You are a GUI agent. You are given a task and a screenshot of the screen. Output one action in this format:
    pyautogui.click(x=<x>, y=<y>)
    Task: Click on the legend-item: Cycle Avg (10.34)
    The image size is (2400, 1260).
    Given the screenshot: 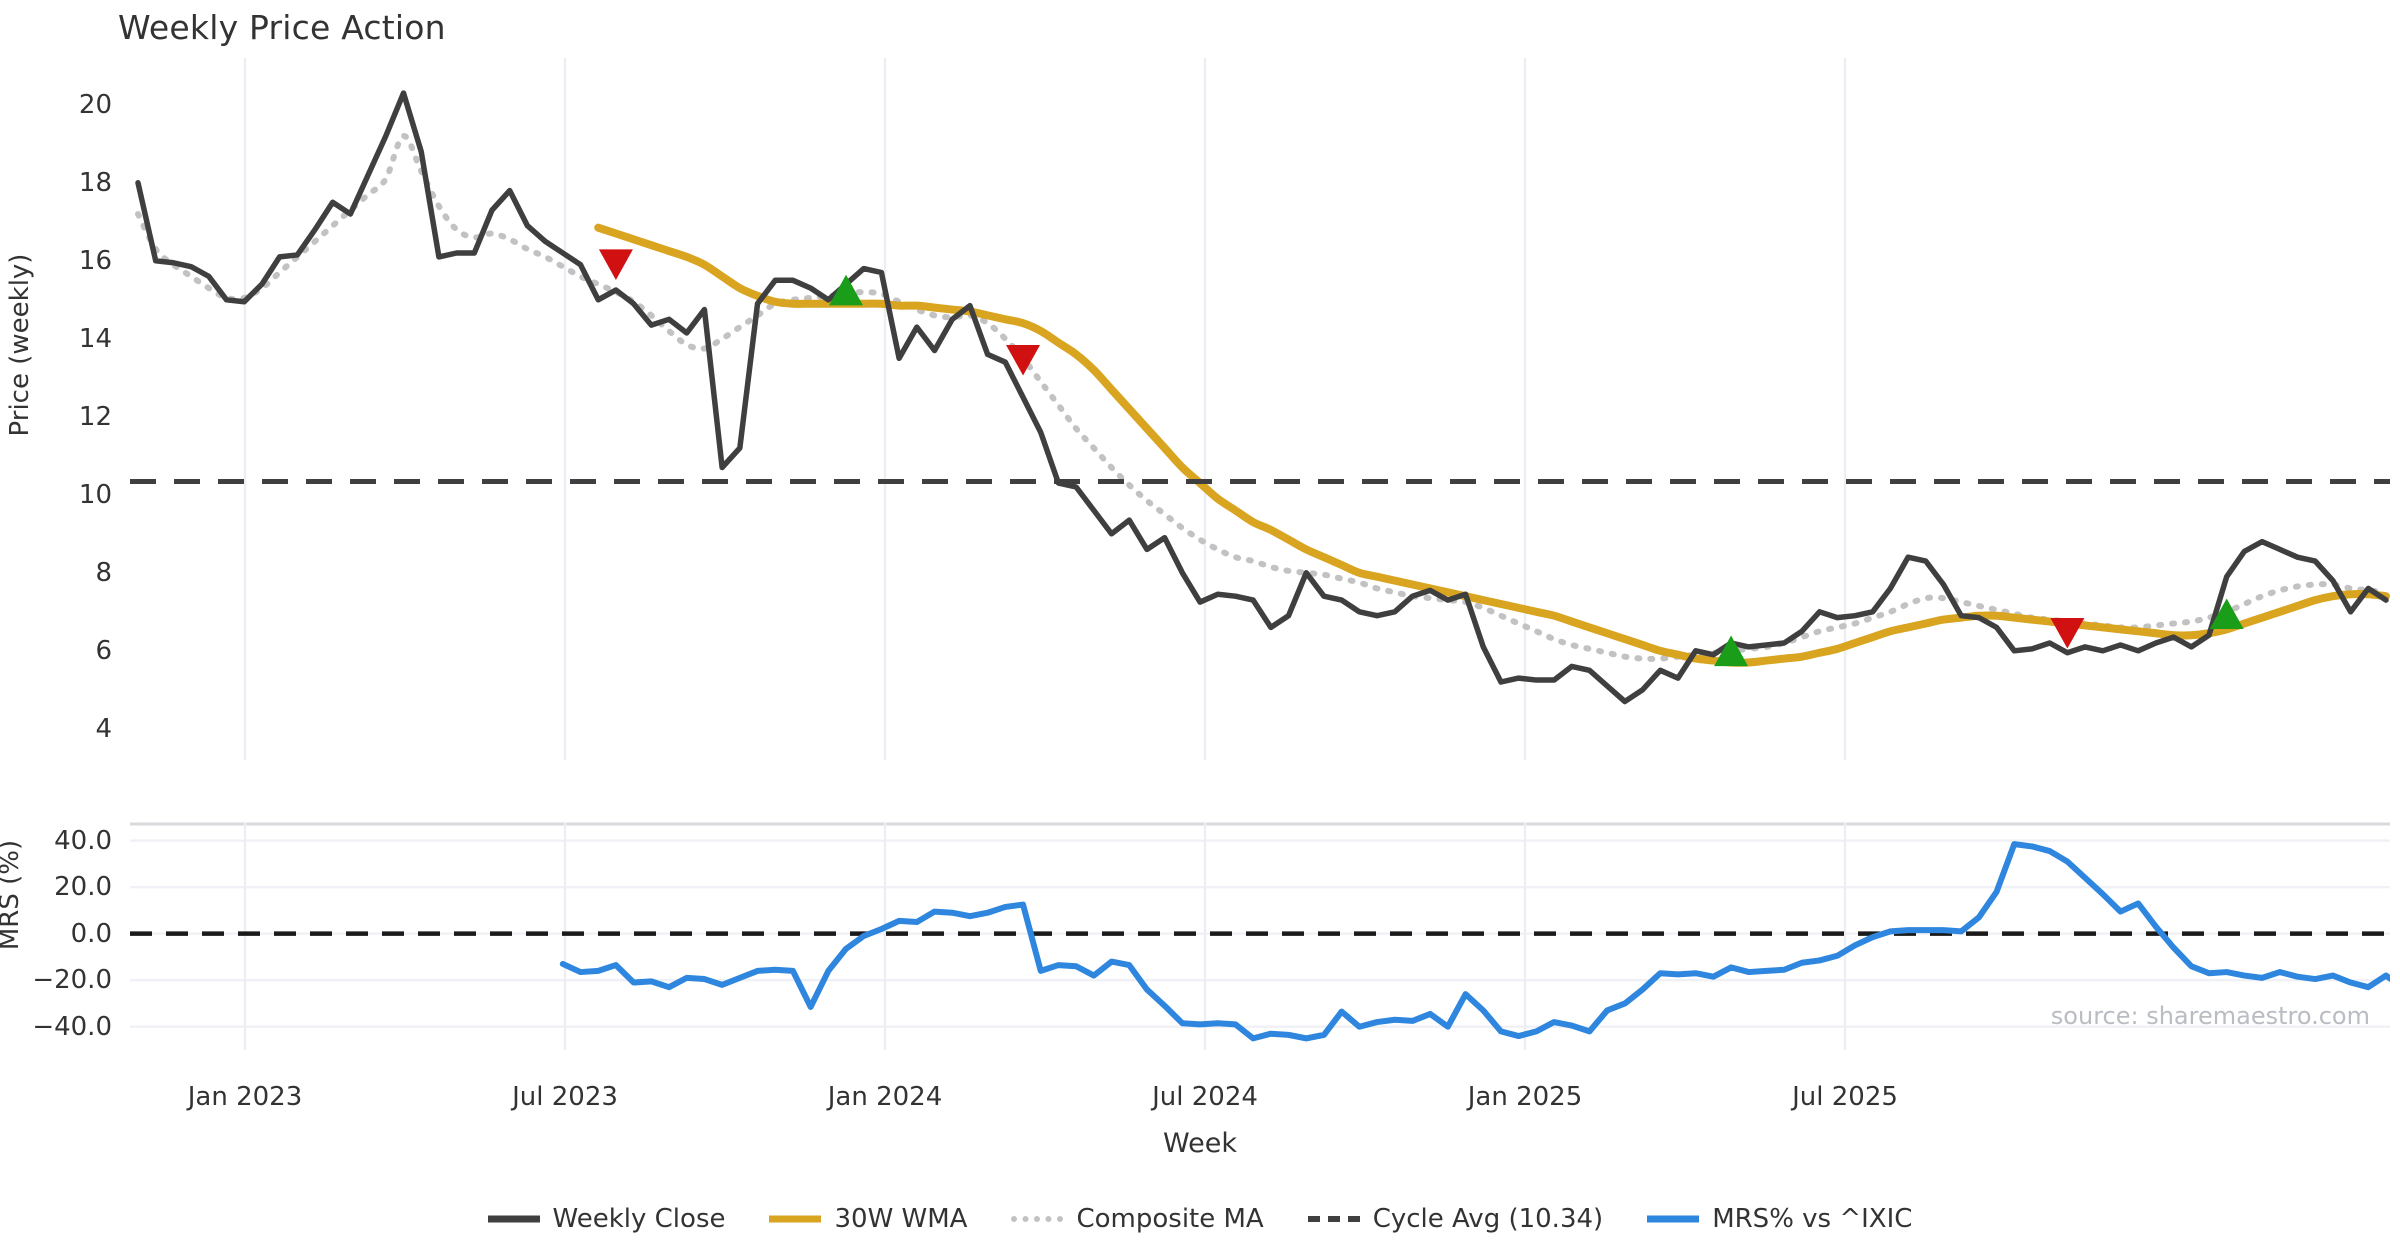 What is the action you would take?
    pyautogui.click(x=1455, y=1219)
    